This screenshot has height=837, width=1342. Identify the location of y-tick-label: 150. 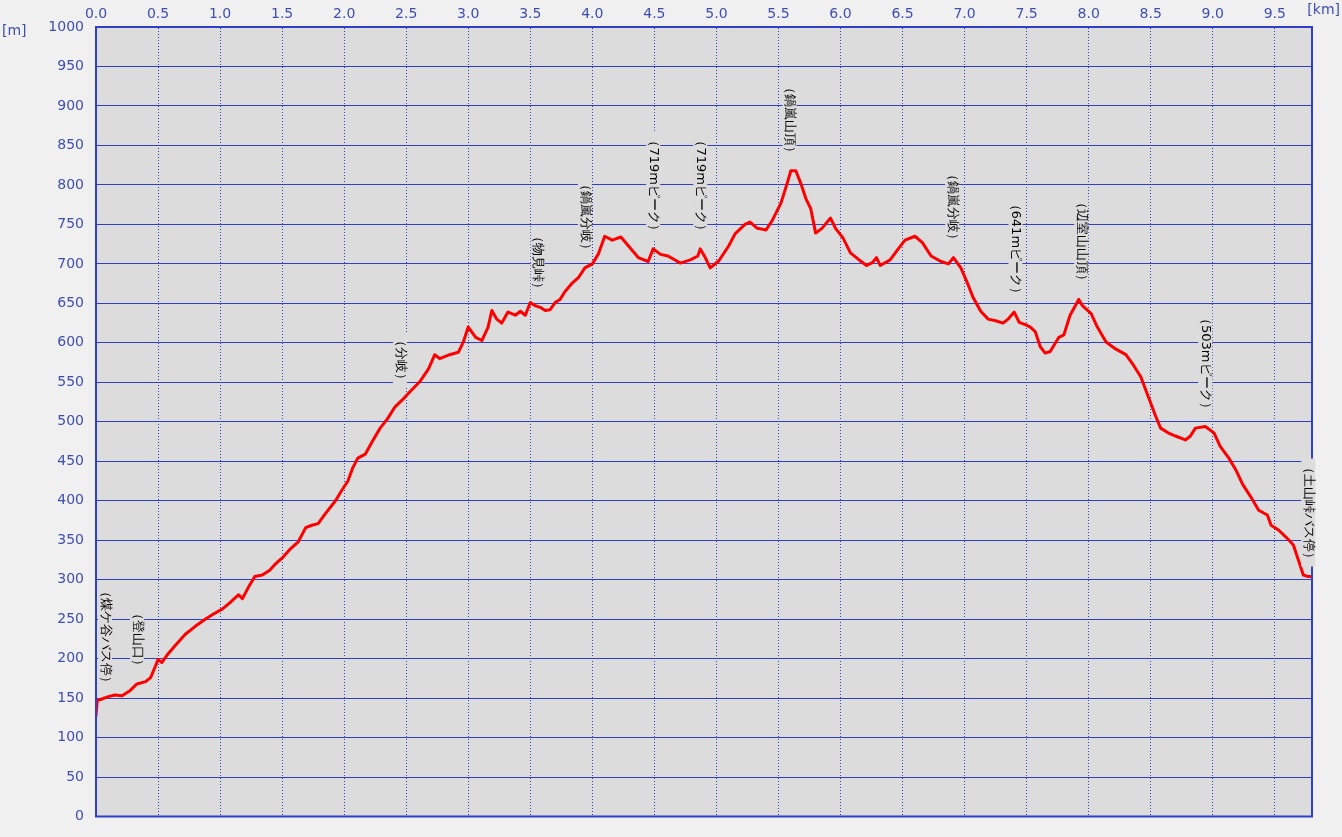
(70, 696).